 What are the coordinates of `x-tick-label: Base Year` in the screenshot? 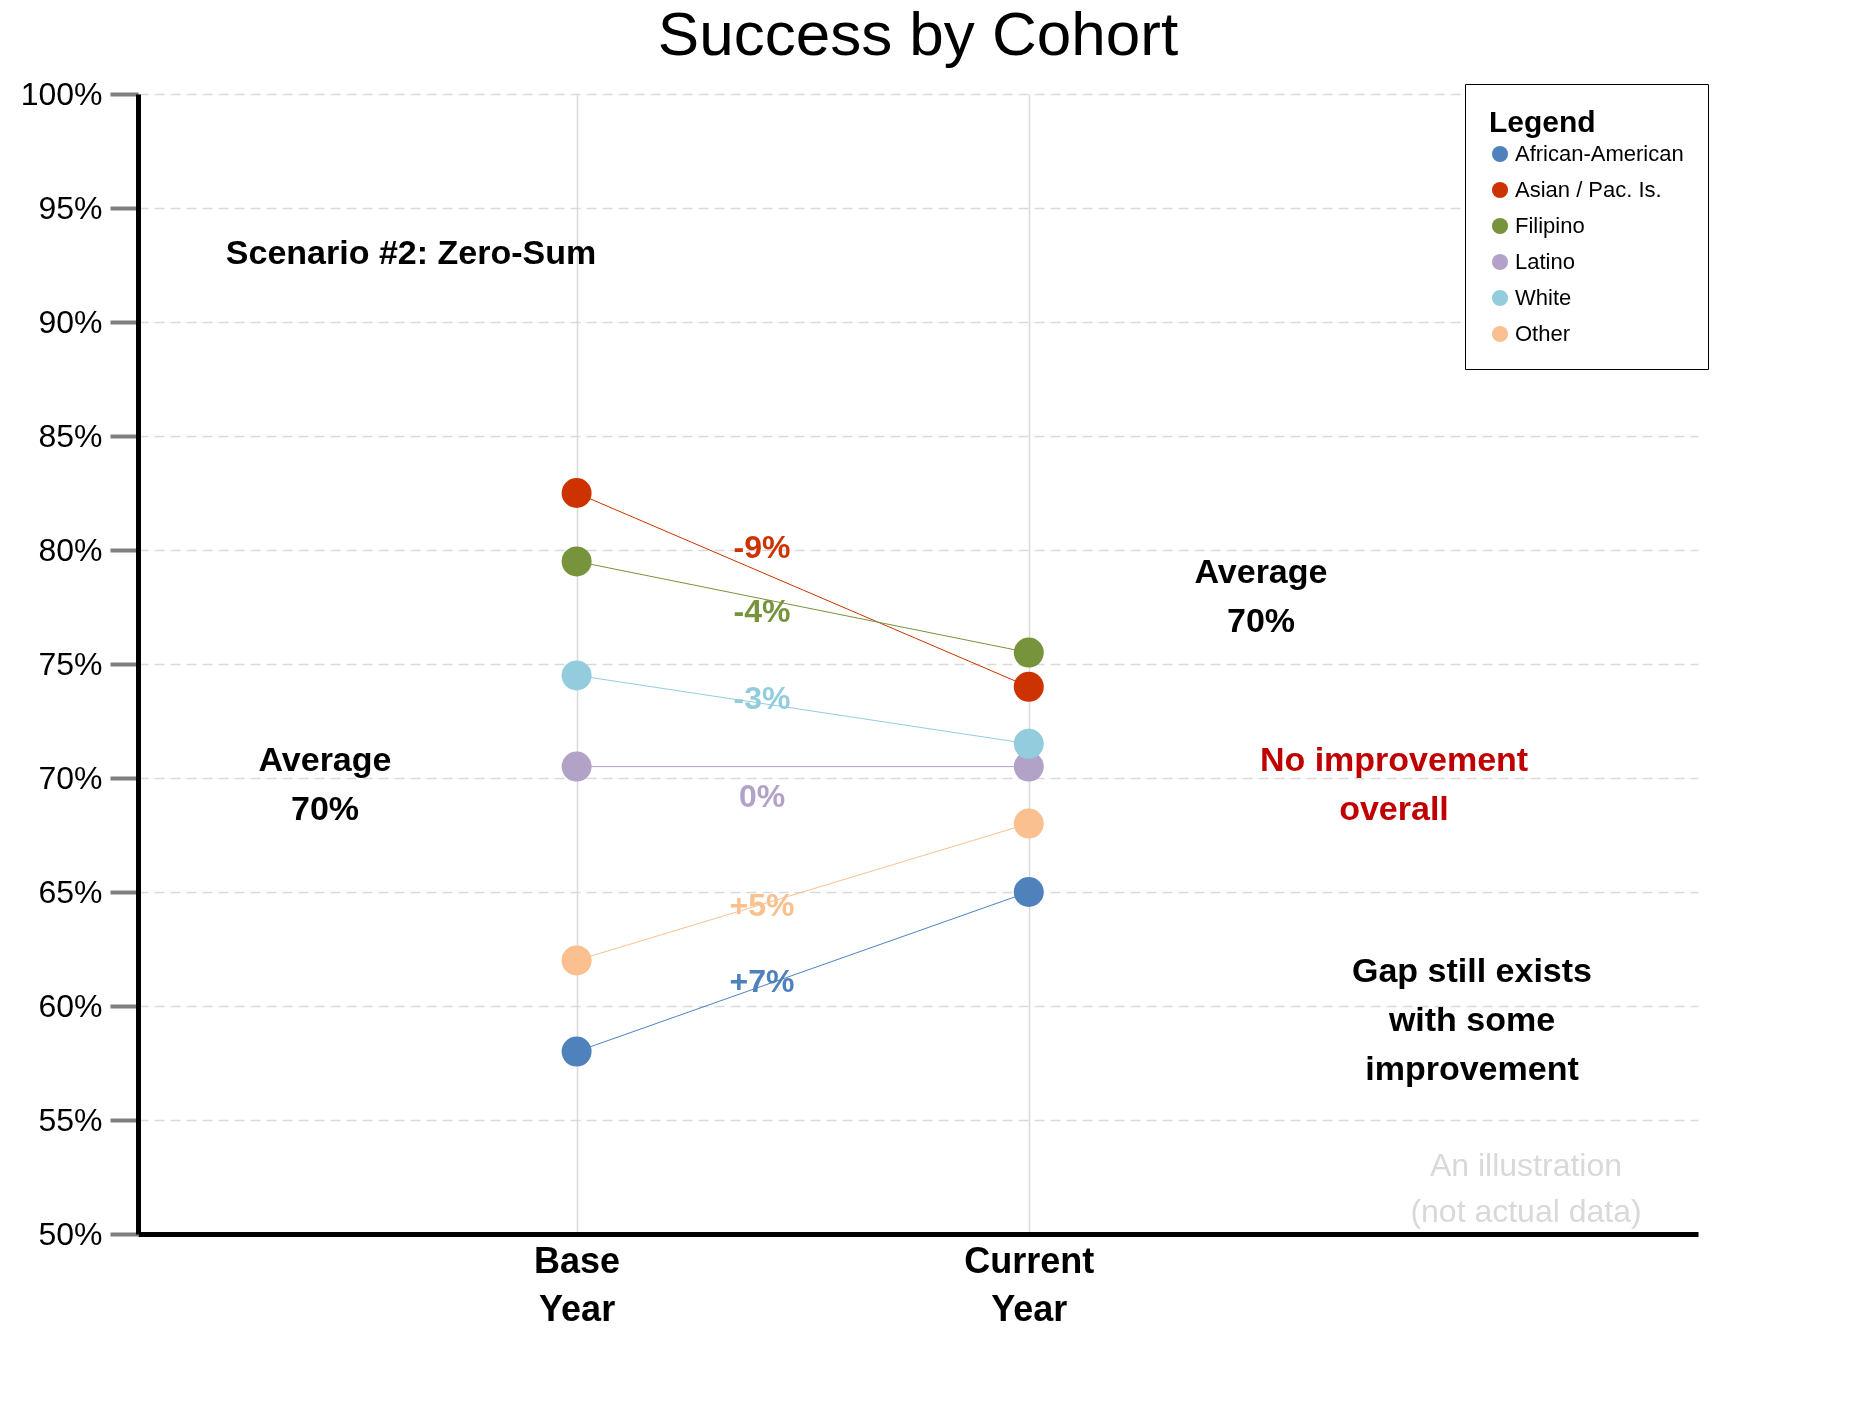 It's located at (577, 1284).